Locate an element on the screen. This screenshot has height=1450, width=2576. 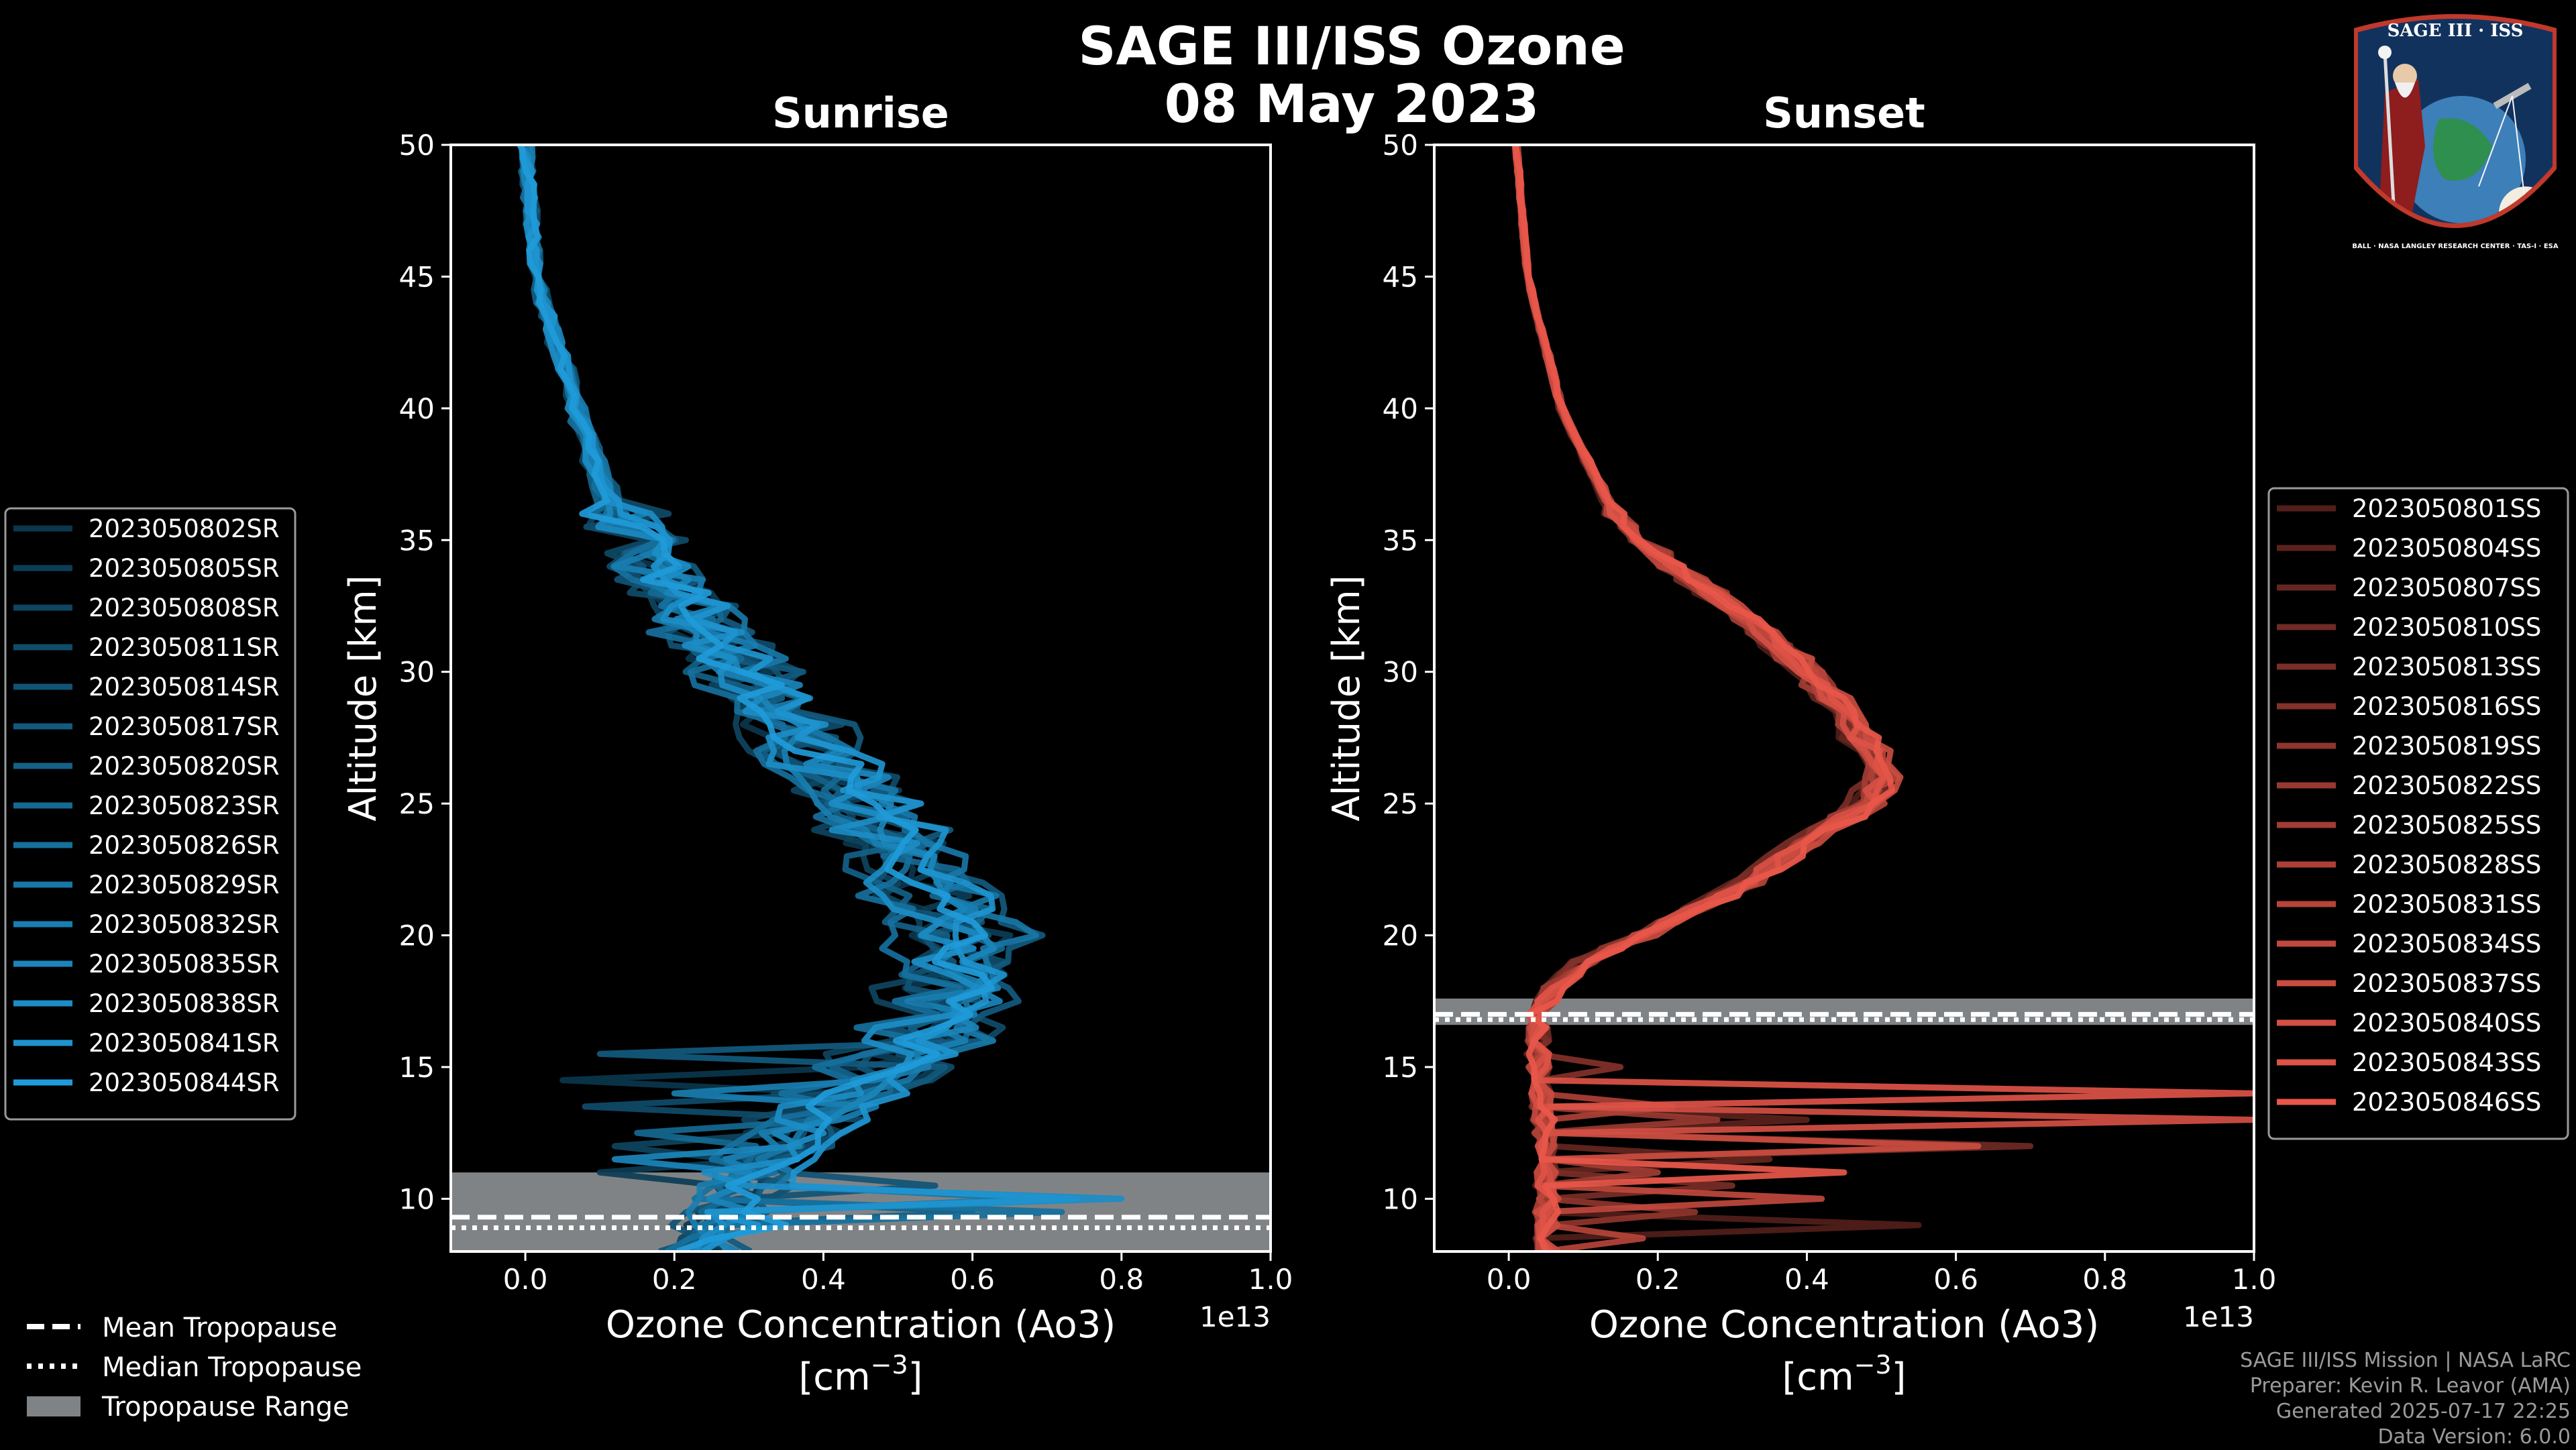
legend-label: 2023050840SS is located at coordinates (2446, 1023).